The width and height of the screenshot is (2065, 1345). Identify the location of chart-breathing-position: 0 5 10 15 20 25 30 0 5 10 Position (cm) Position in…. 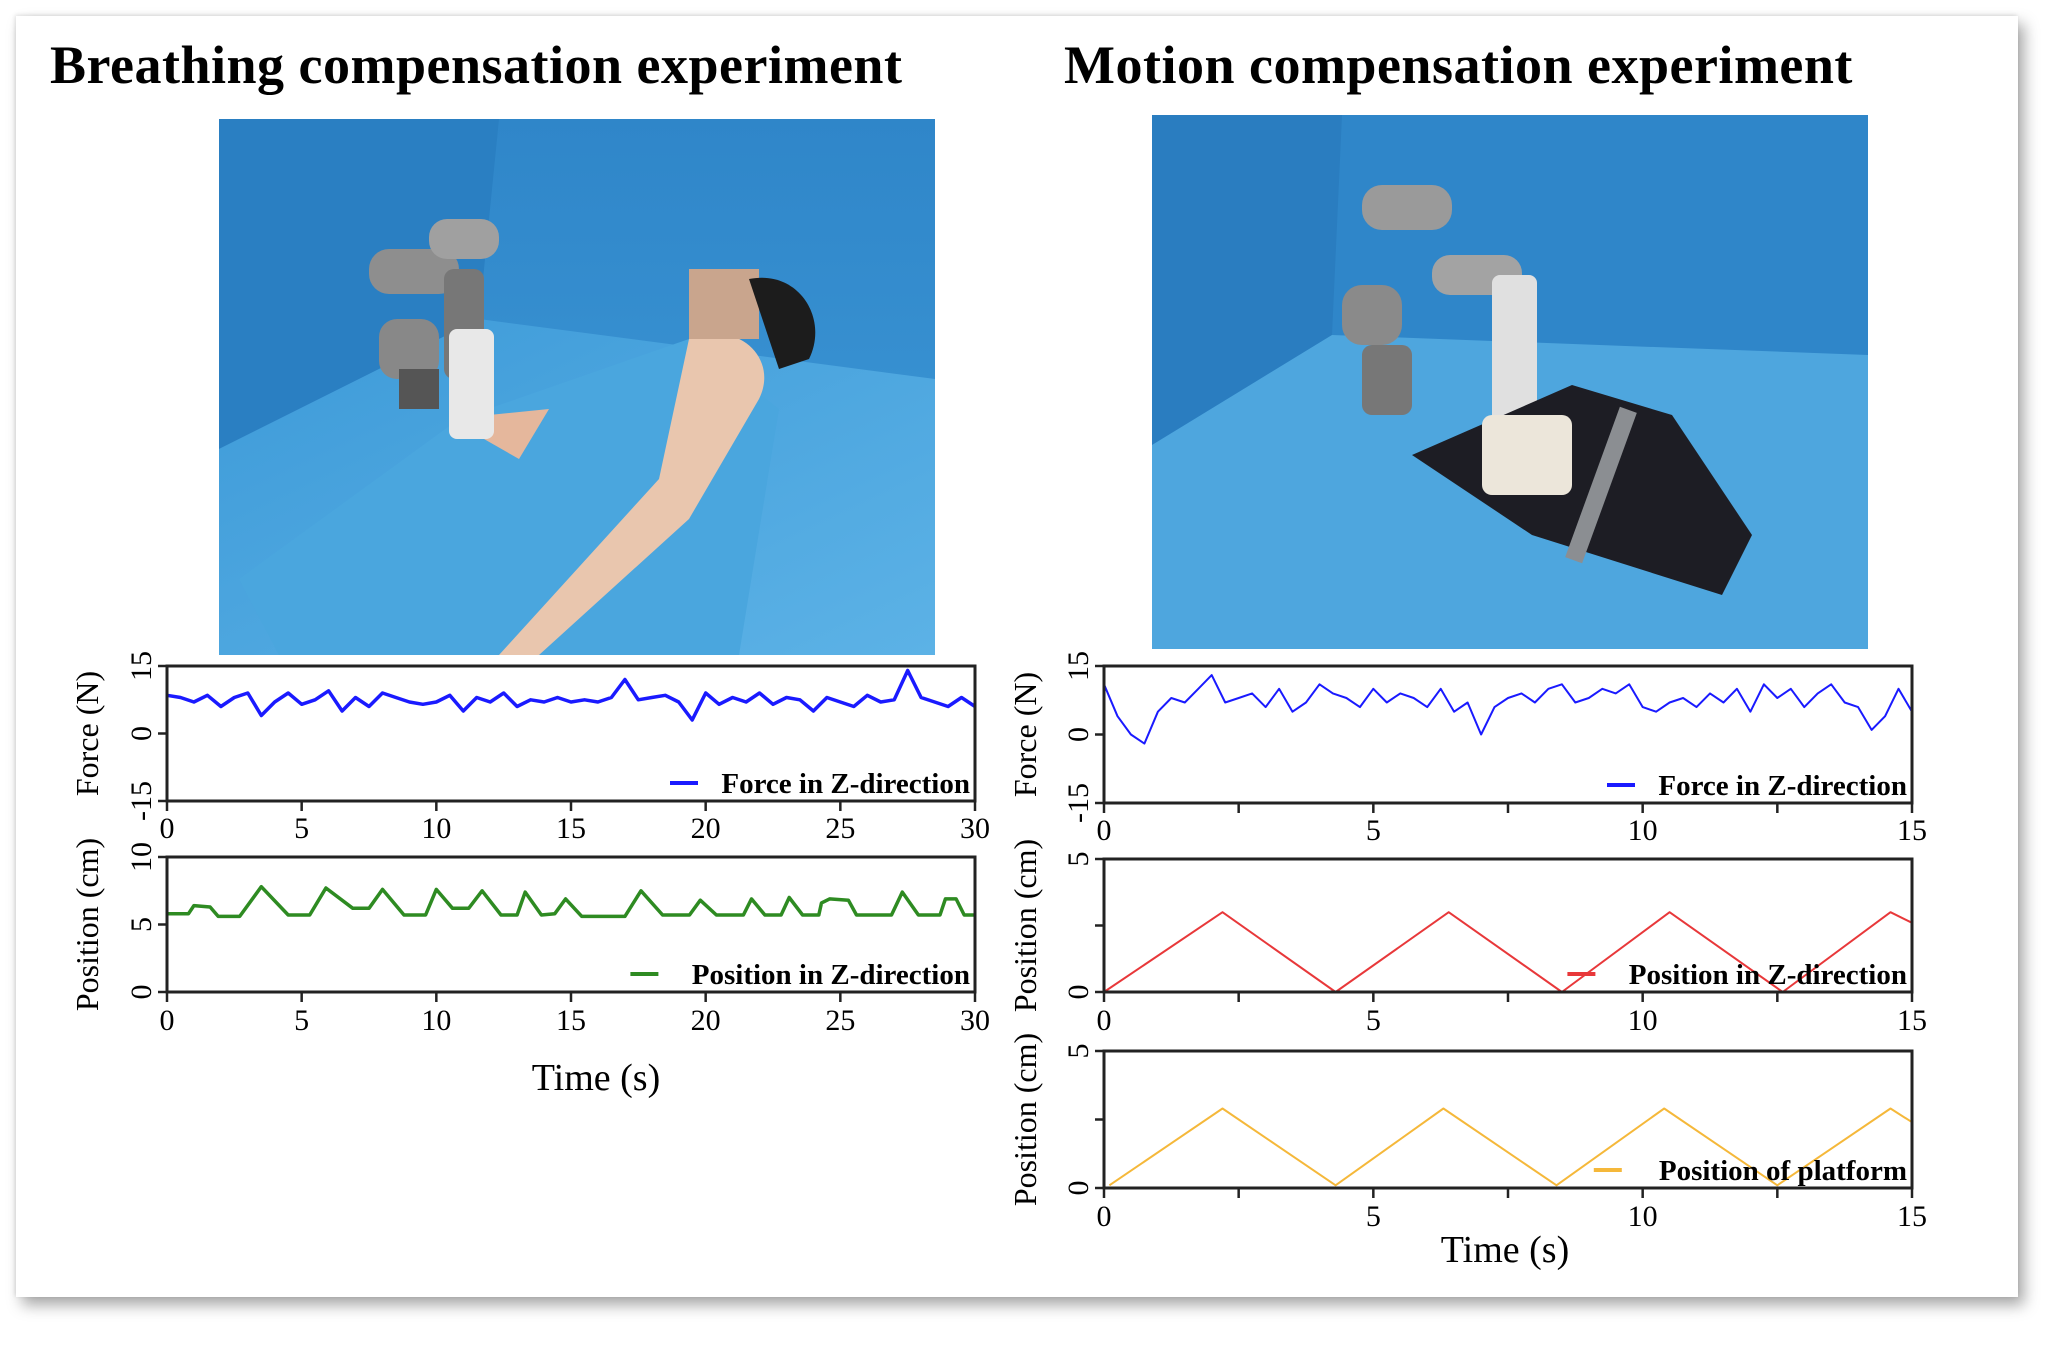
(529, 968).